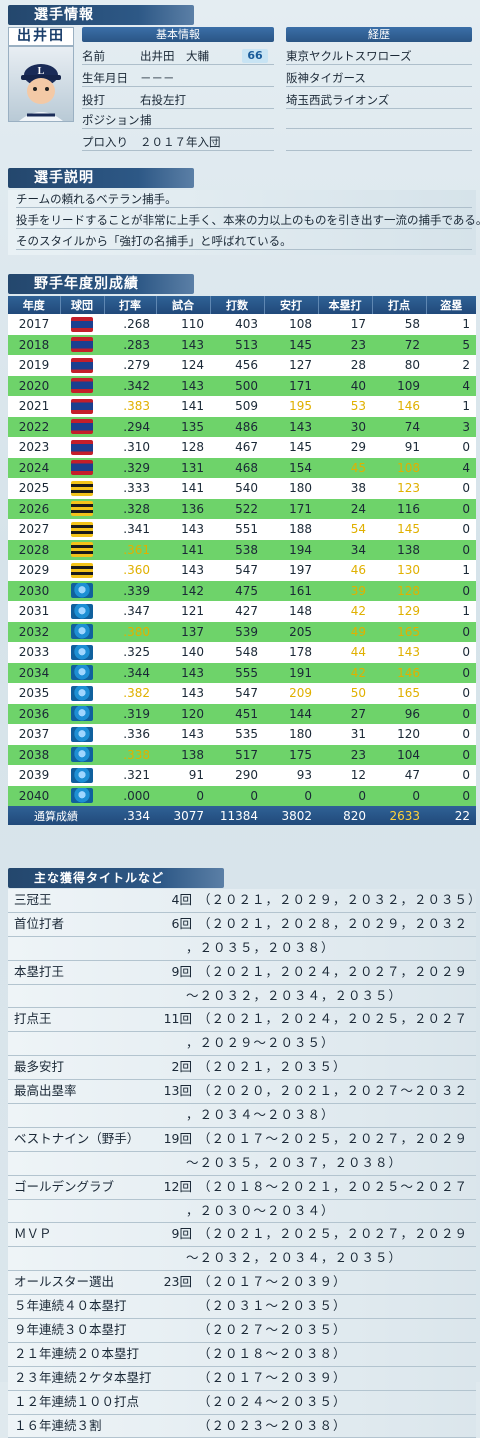 This screenshot has width=480, height=1438. What do you see at coordinates (34, 529) in the screenshot?
I see `cell-year: 2027` at bounding box center [34, 529].